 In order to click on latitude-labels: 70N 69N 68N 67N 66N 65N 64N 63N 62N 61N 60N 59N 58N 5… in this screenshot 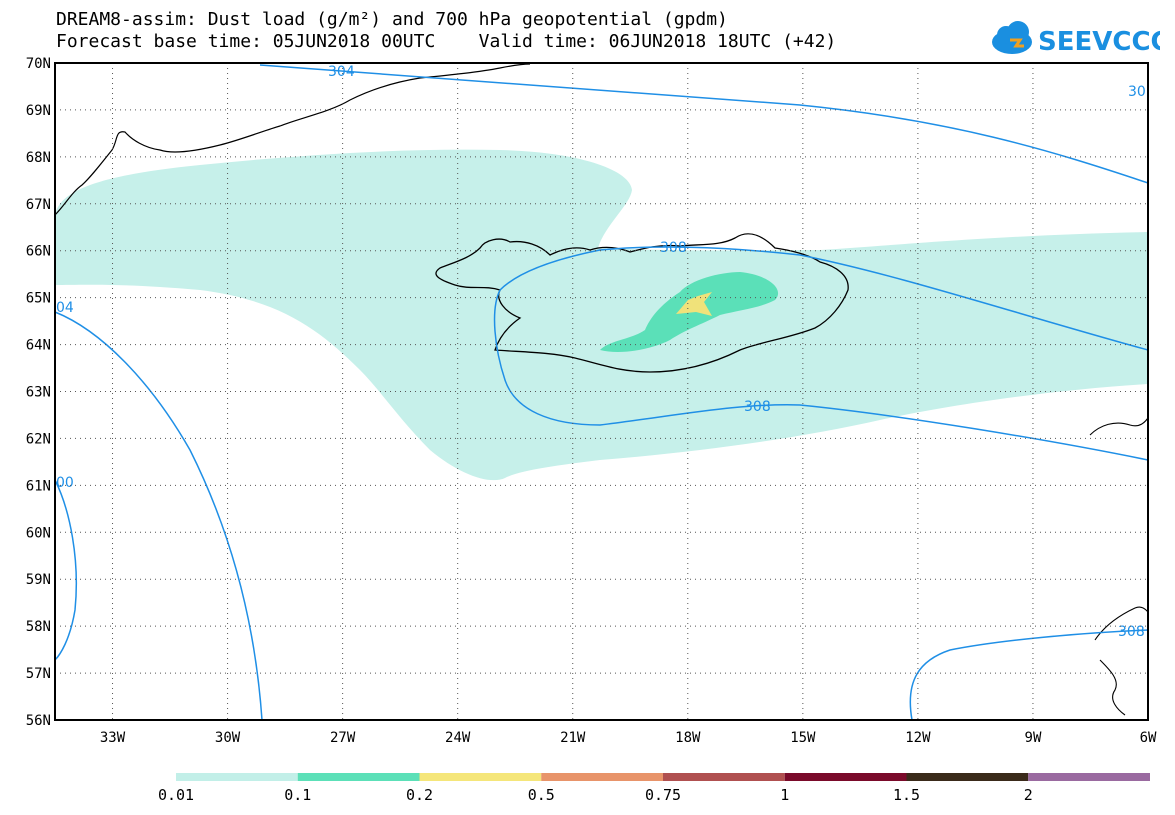, I will do `click(38, 392)`.